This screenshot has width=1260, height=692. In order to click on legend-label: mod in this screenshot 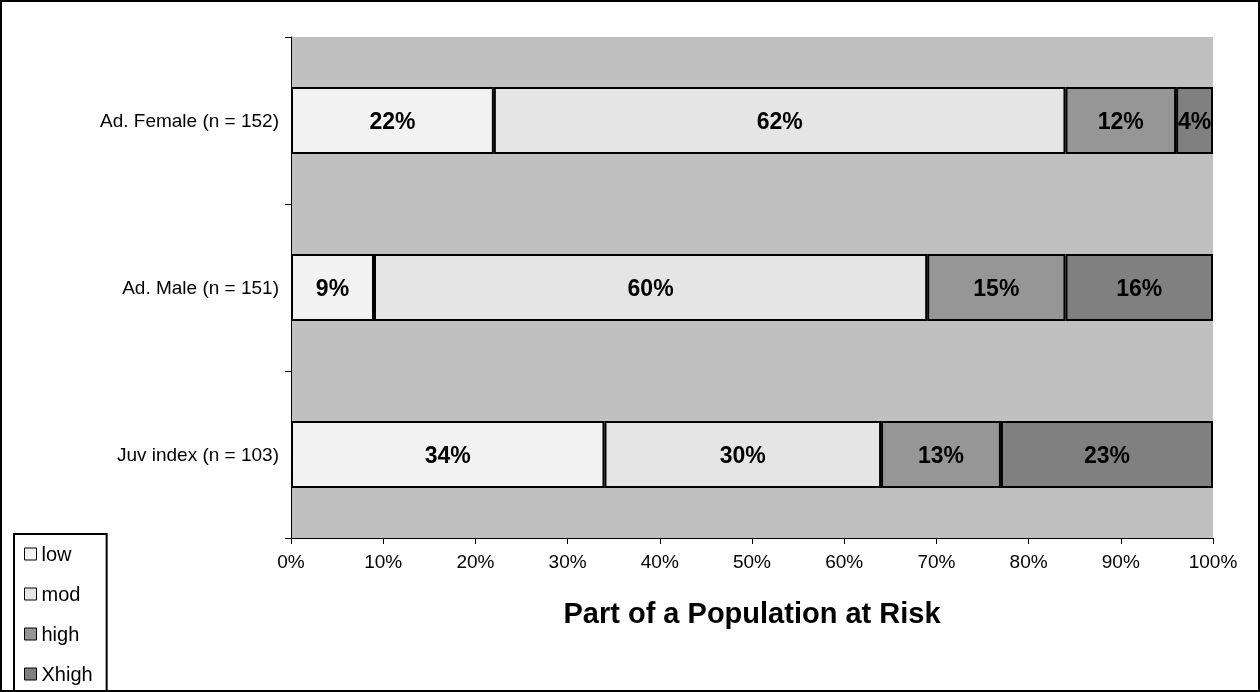, I will do `click(61, 594)`.